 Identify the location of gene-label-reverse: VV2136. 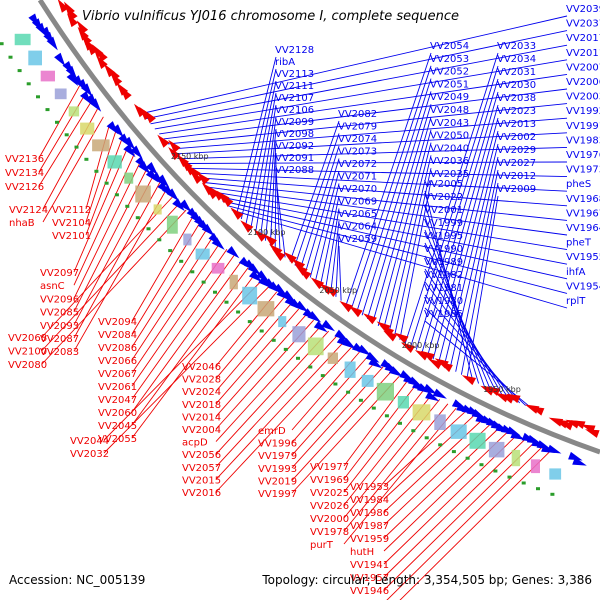
(24, 159).